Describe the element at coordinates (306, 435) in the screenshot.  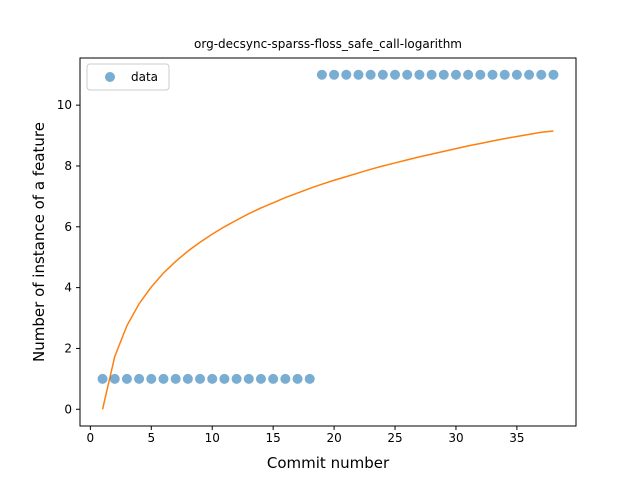
I see `x-axis: 0 5 10 15 20 25 30 35` at that location.